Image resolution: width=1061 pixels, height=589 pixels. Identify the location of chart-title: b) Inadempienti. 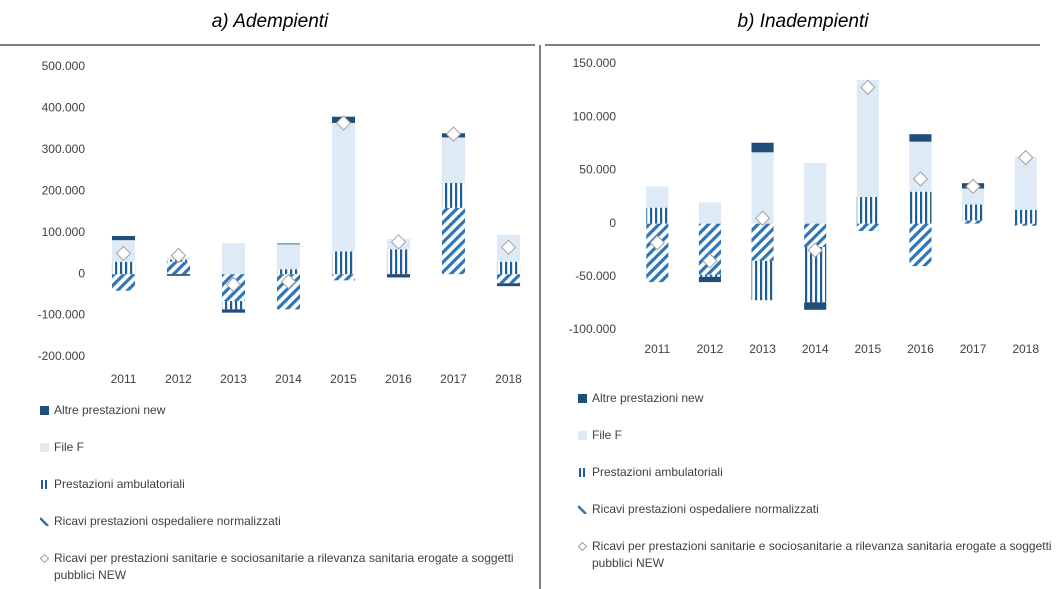
(804, 21).